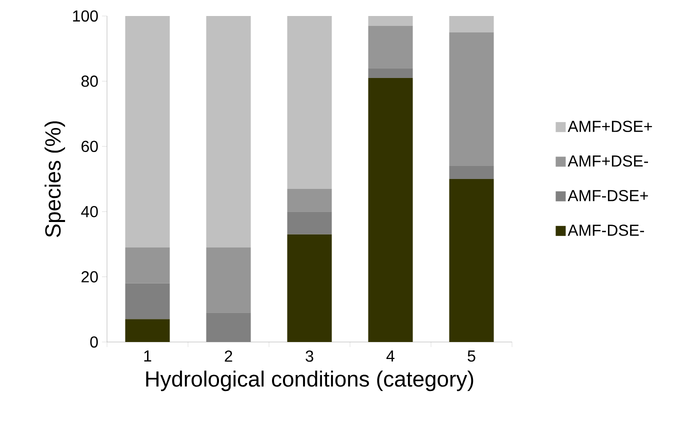 Image resolution: width=692 pixels, height=422 pixels. What do you see at coordinates (610, 126) in the screenshot?
I see `legend-label: AMF+DSE+` at bounding box center [610, 126].